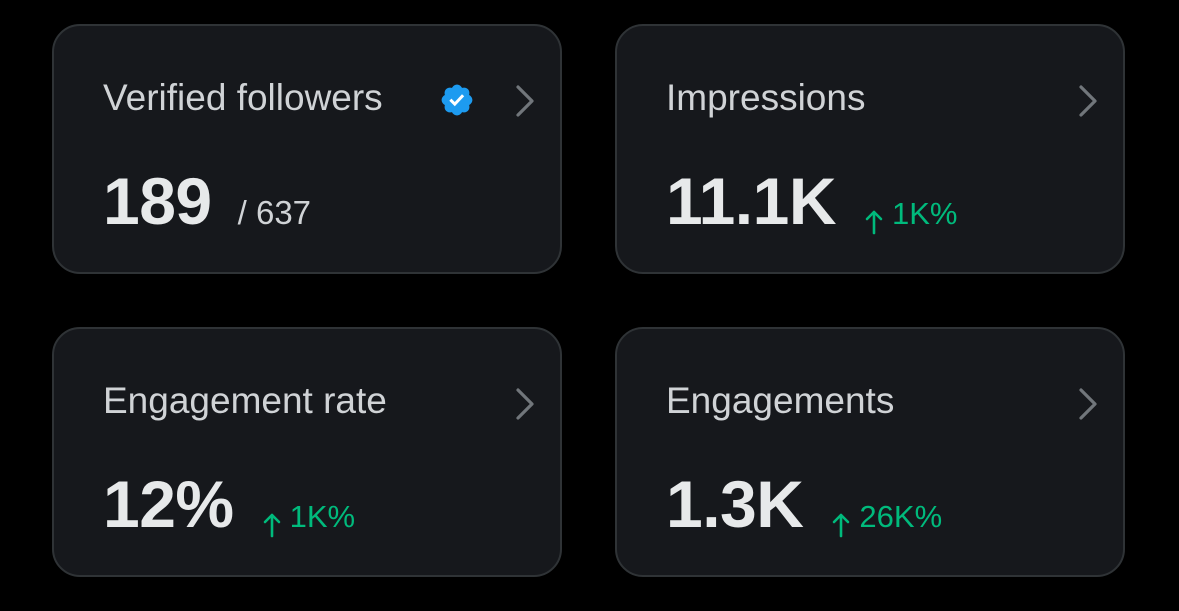  Describe the element at coordinates (901, 516) in the screenshot. I see `change-percent: 26K%` at that location.